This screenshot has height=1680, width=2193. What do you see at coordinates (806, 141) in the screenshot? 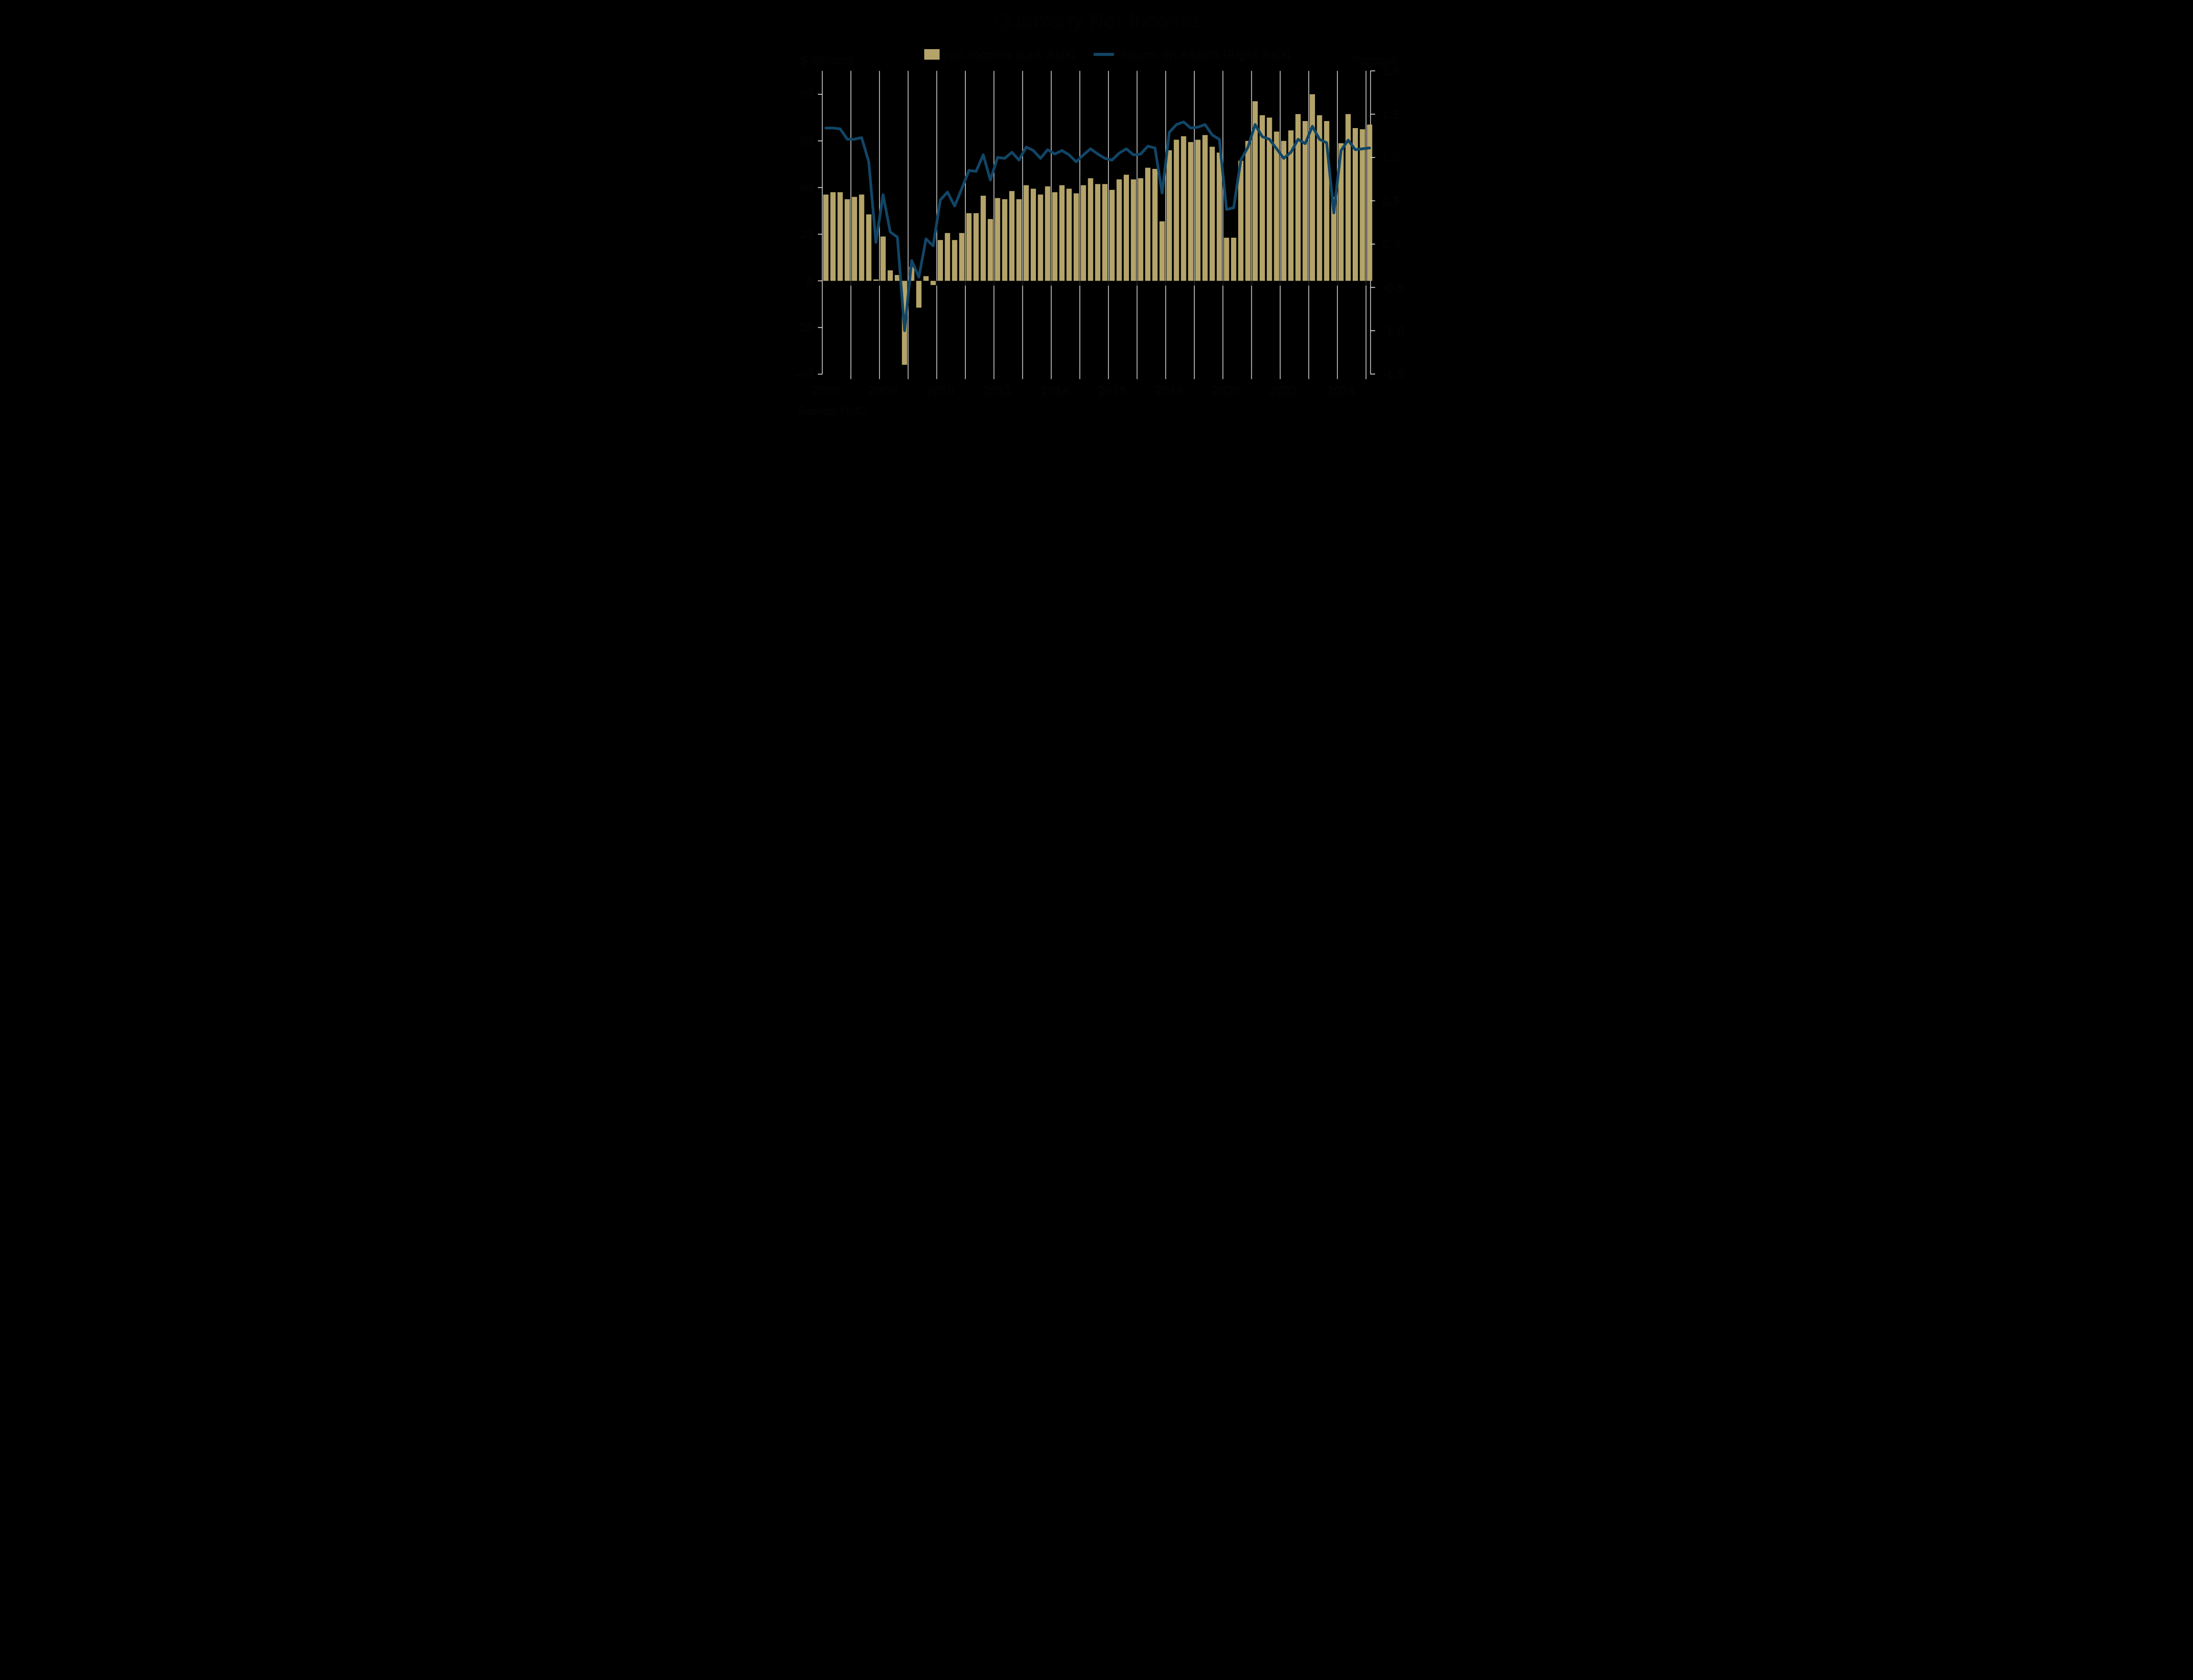
I see `left-tick-label: 60` at bounding box center [806, 141].